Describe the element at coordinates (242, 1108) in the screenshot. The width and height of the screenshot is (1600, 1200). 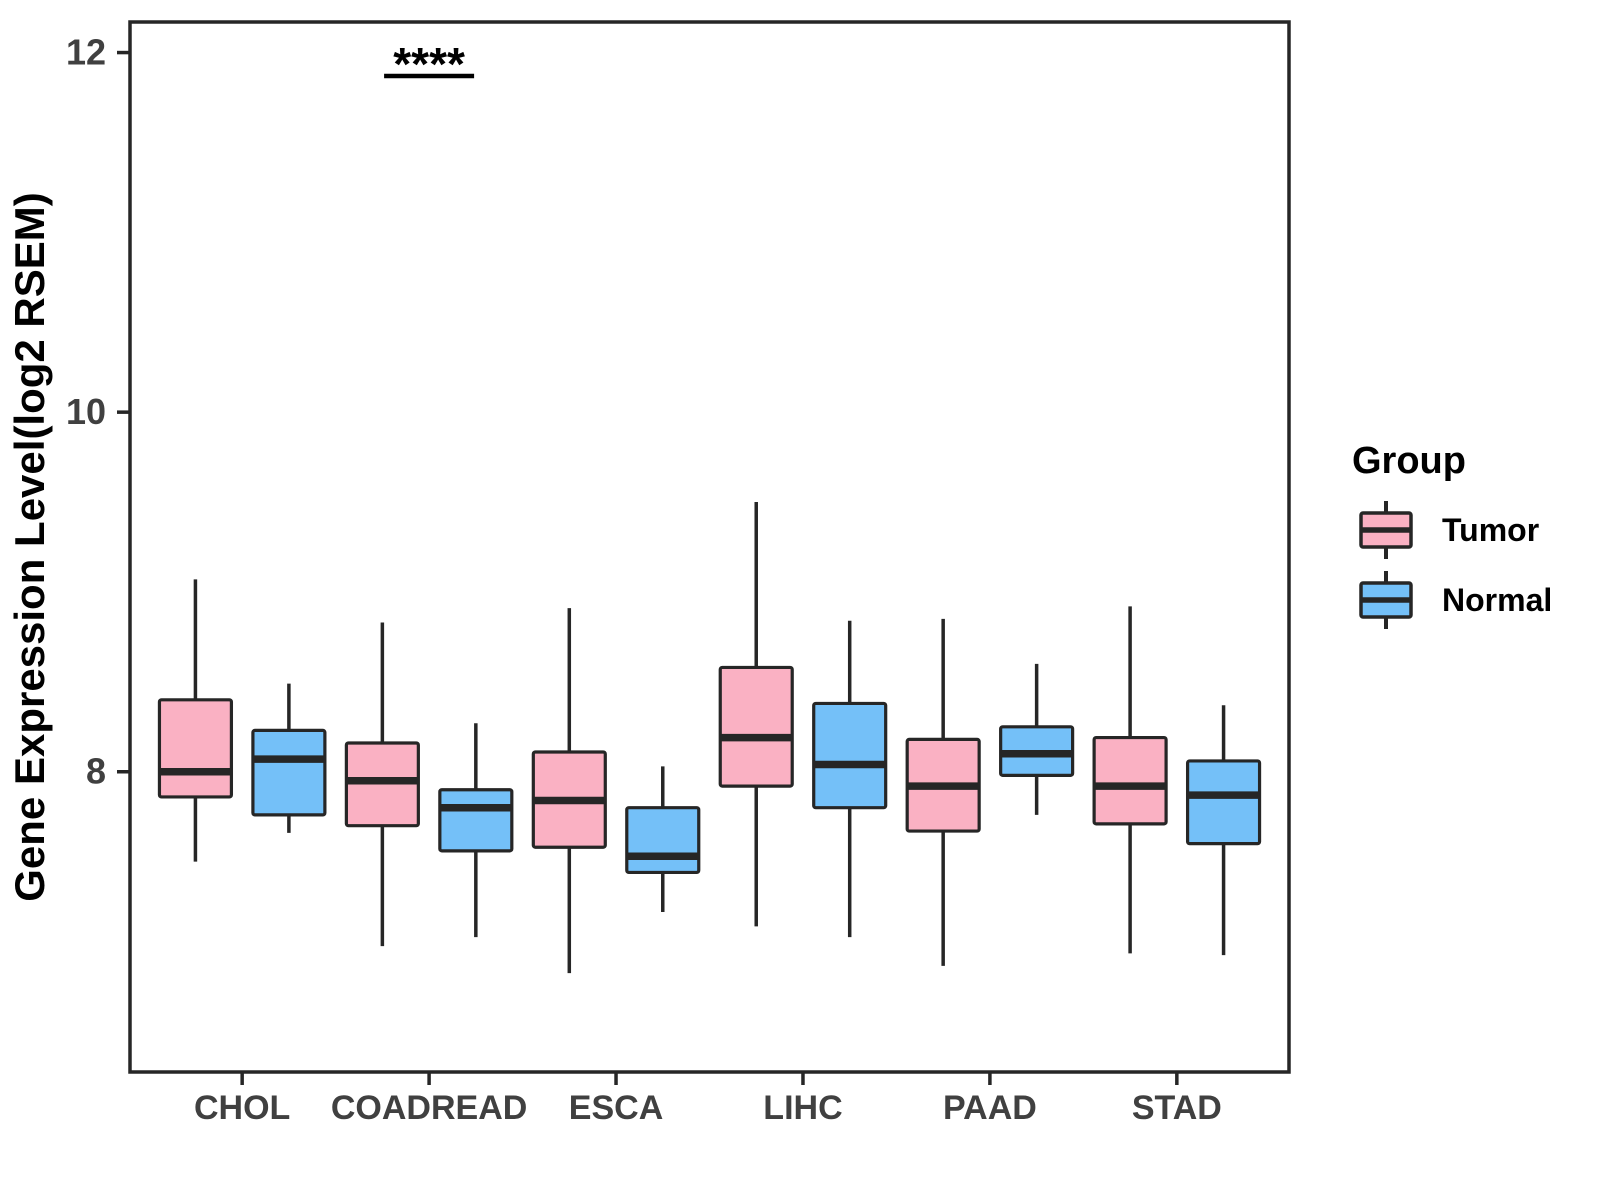
I see `category-label-CHOL: CHOL` at that location.